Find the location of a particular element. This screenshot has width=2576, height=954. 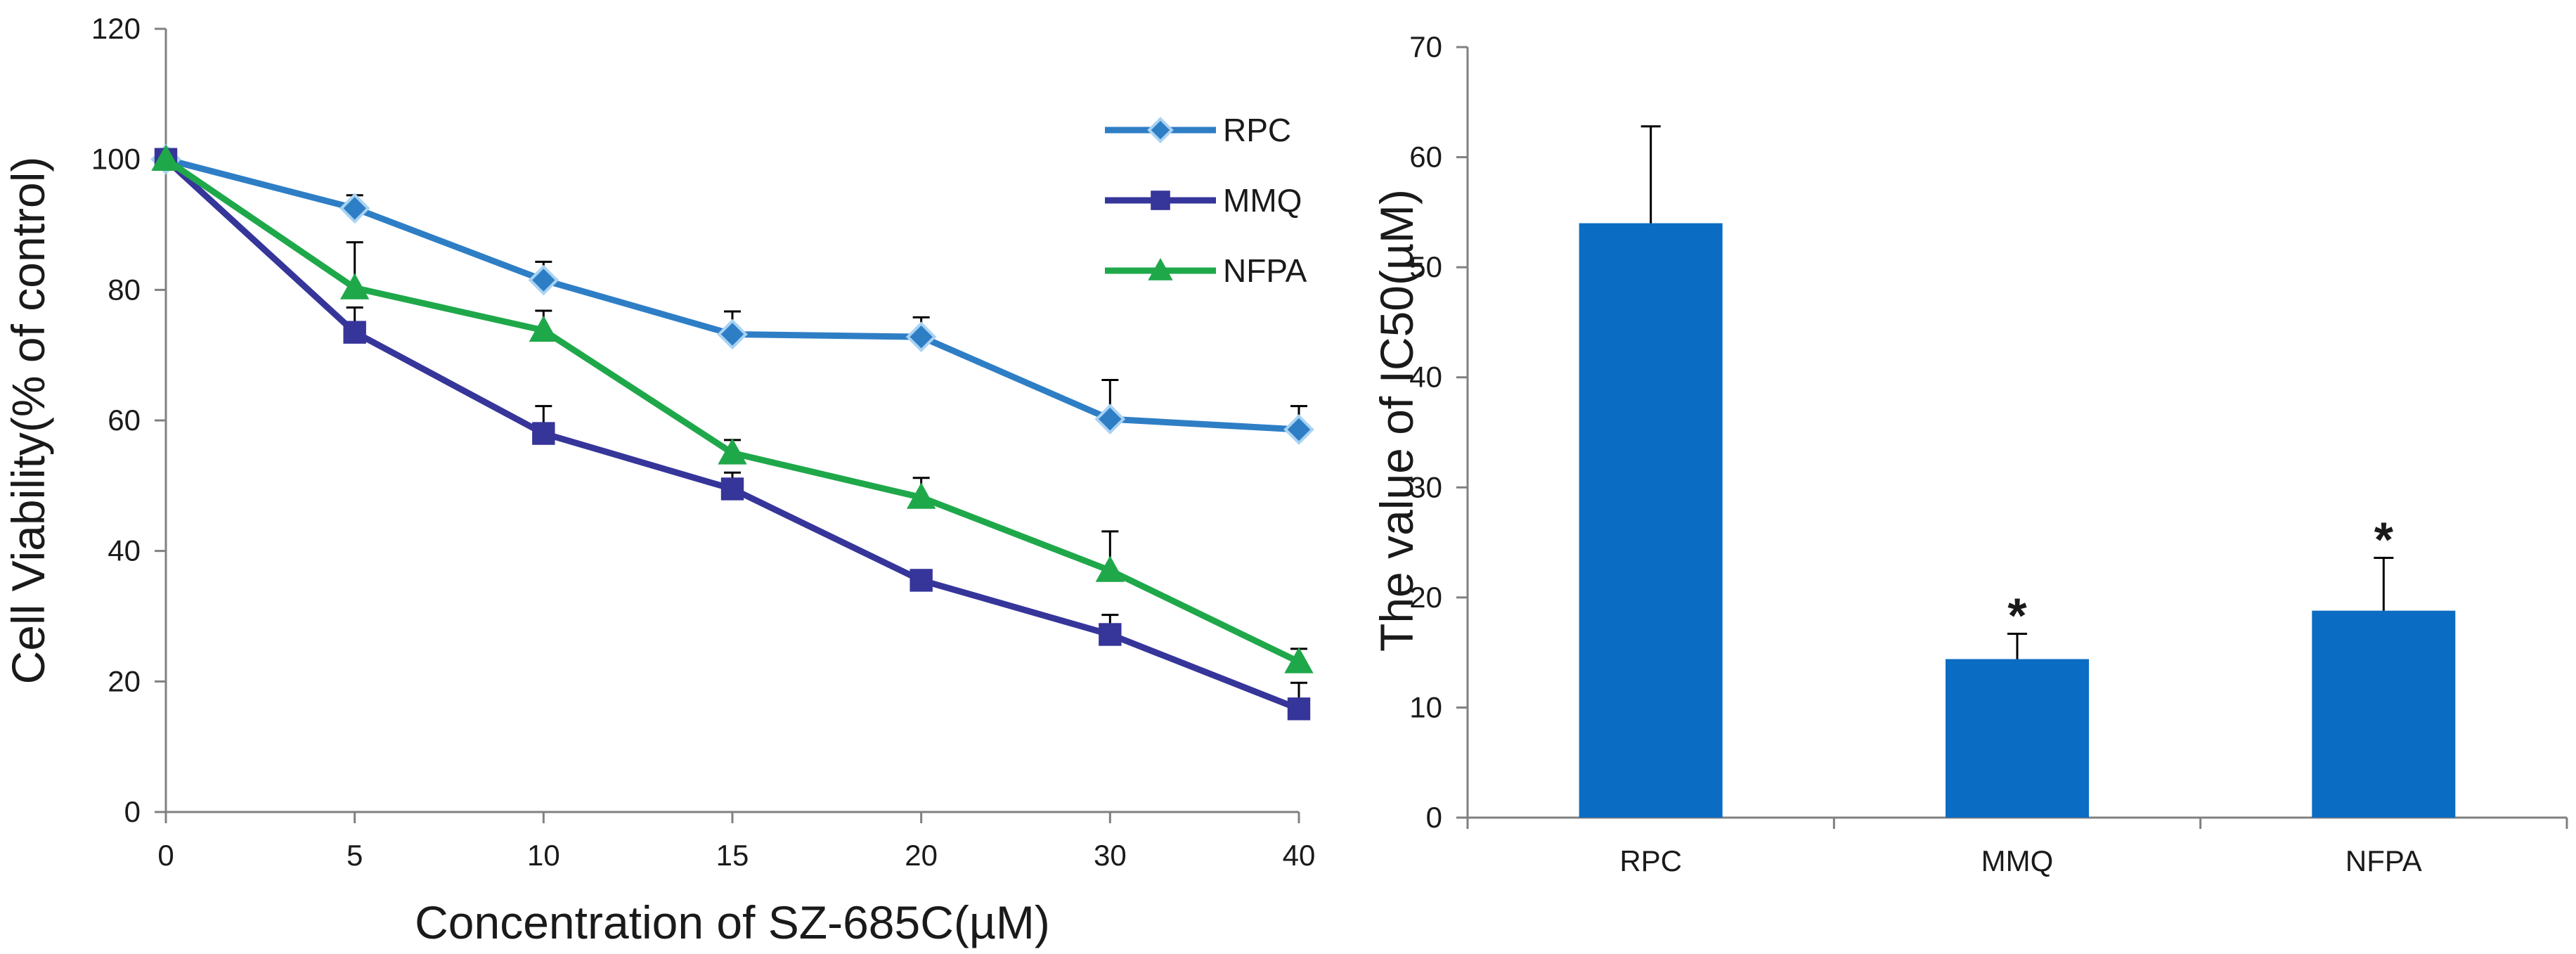

legend-label-mmq: MMQ is located at coordinates (1263, 200).